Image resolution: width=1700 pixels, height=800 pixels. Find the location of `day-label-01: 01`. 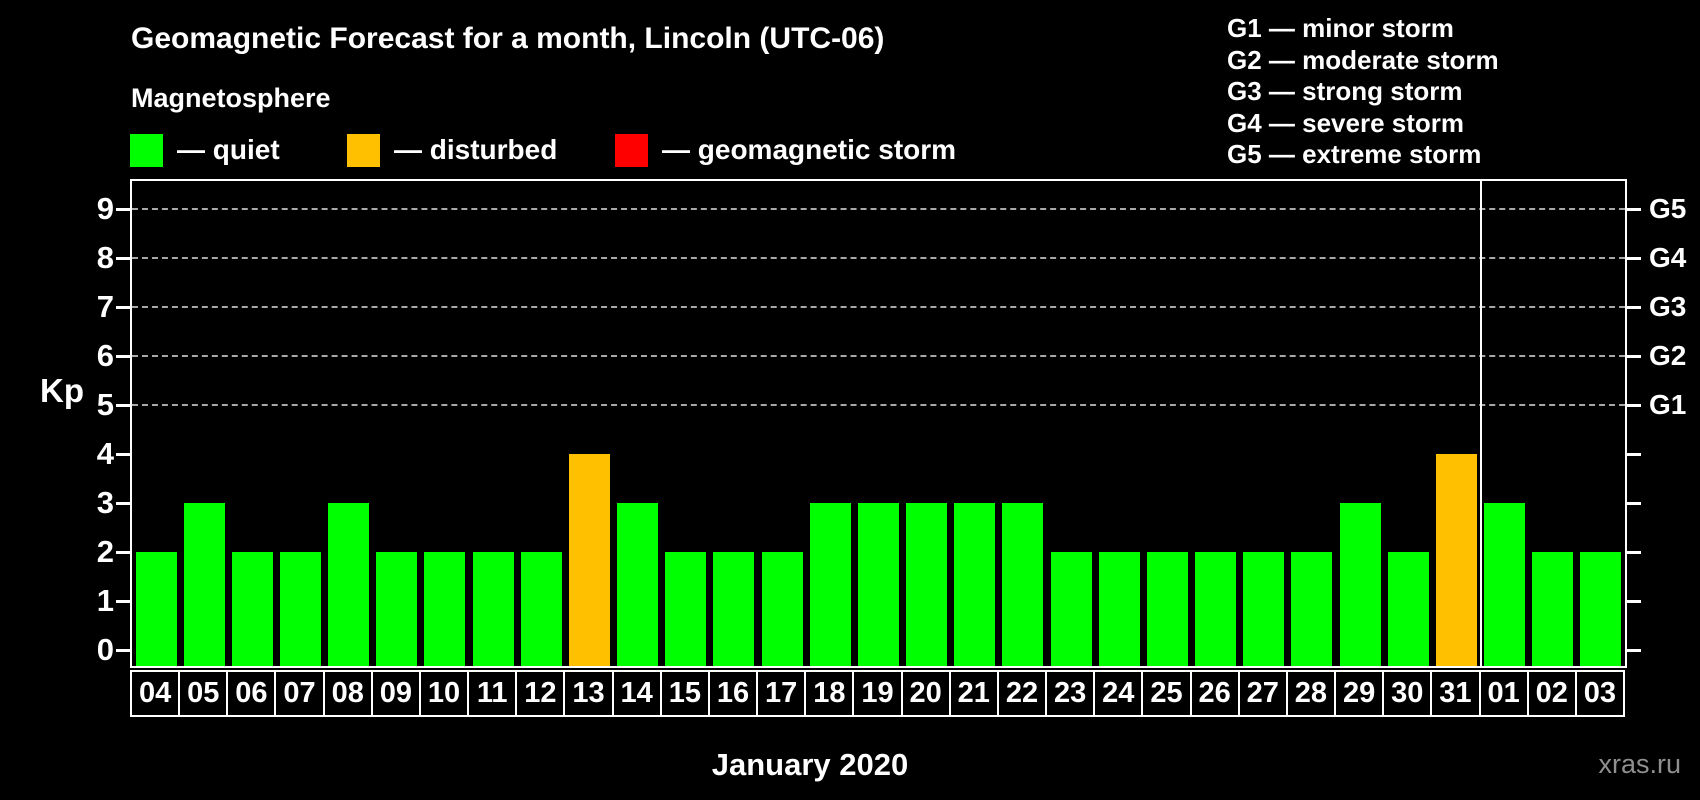

day-label-01: 01 is located at coordinates (1503, 693).